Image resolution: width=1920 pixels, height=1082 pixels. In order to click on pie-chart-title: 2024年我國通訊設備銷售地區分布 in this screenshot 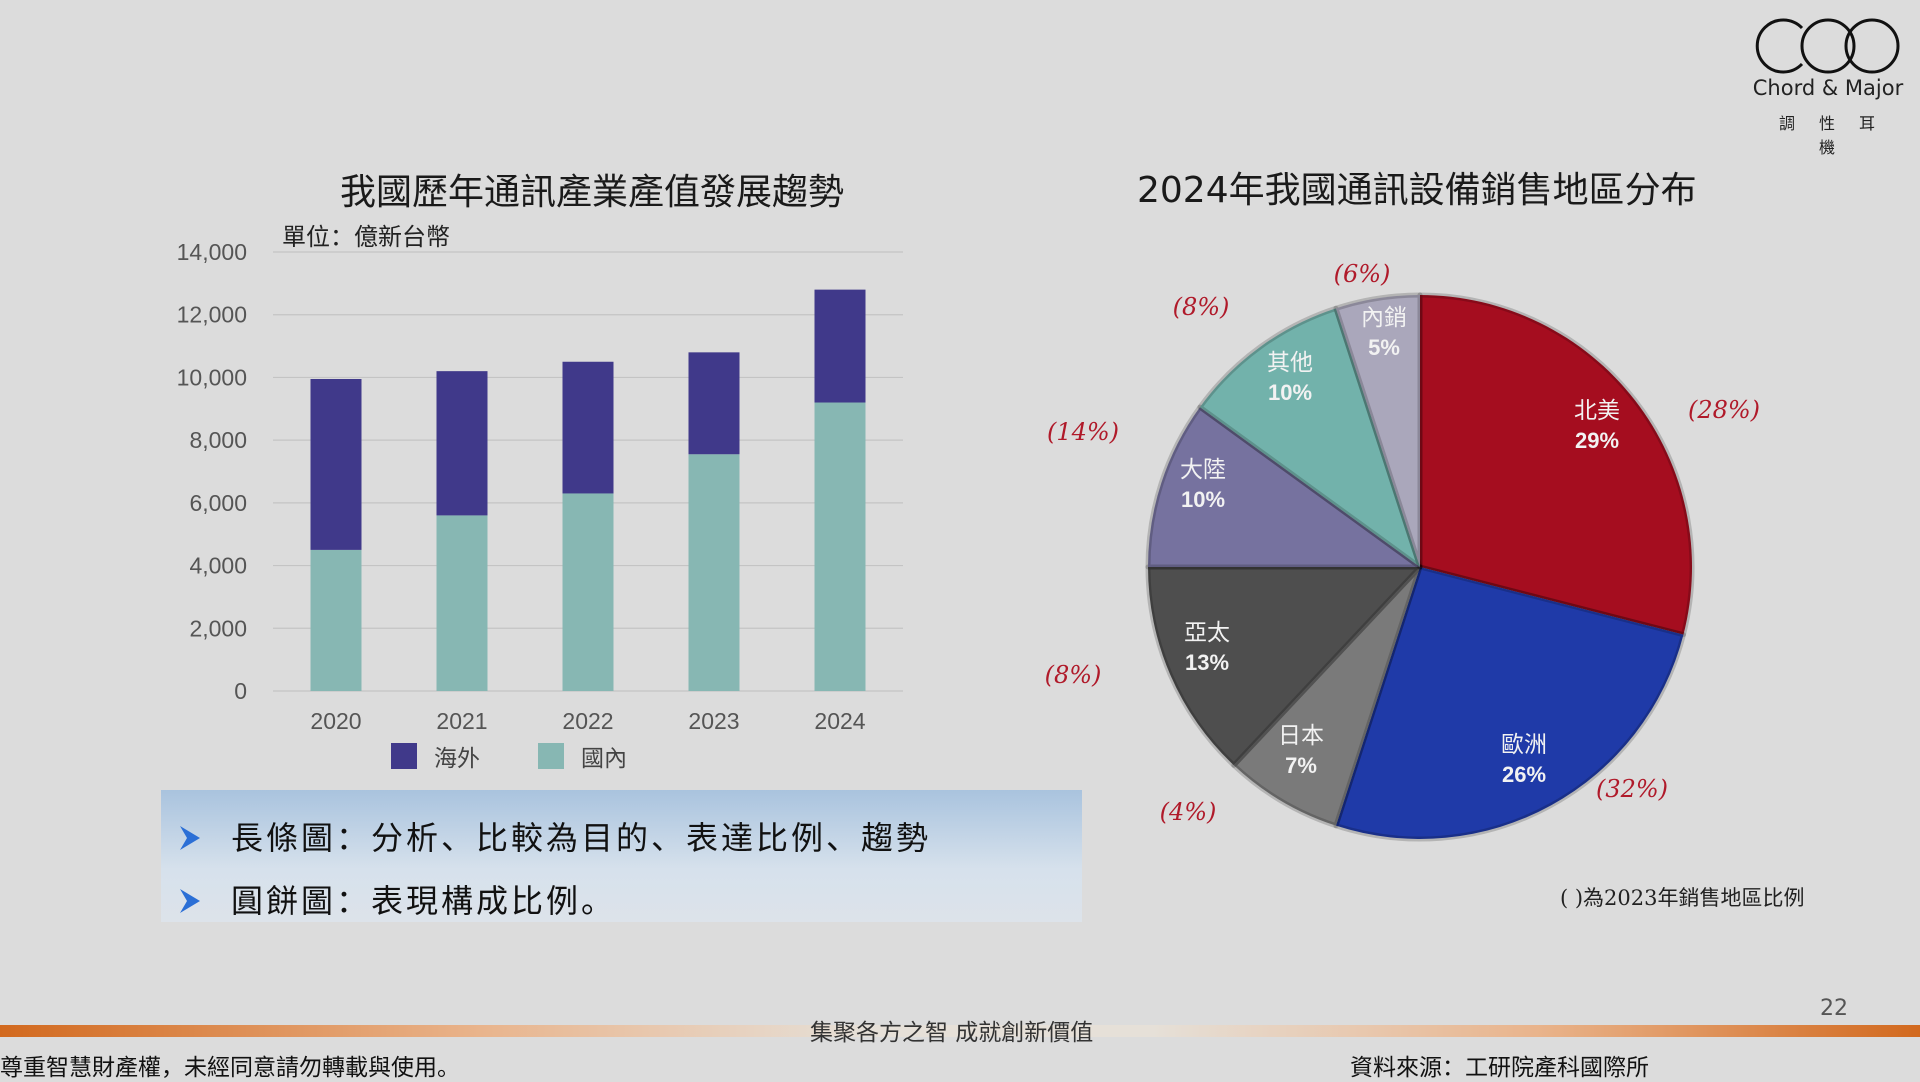, I will do `click(1417, 190)`.